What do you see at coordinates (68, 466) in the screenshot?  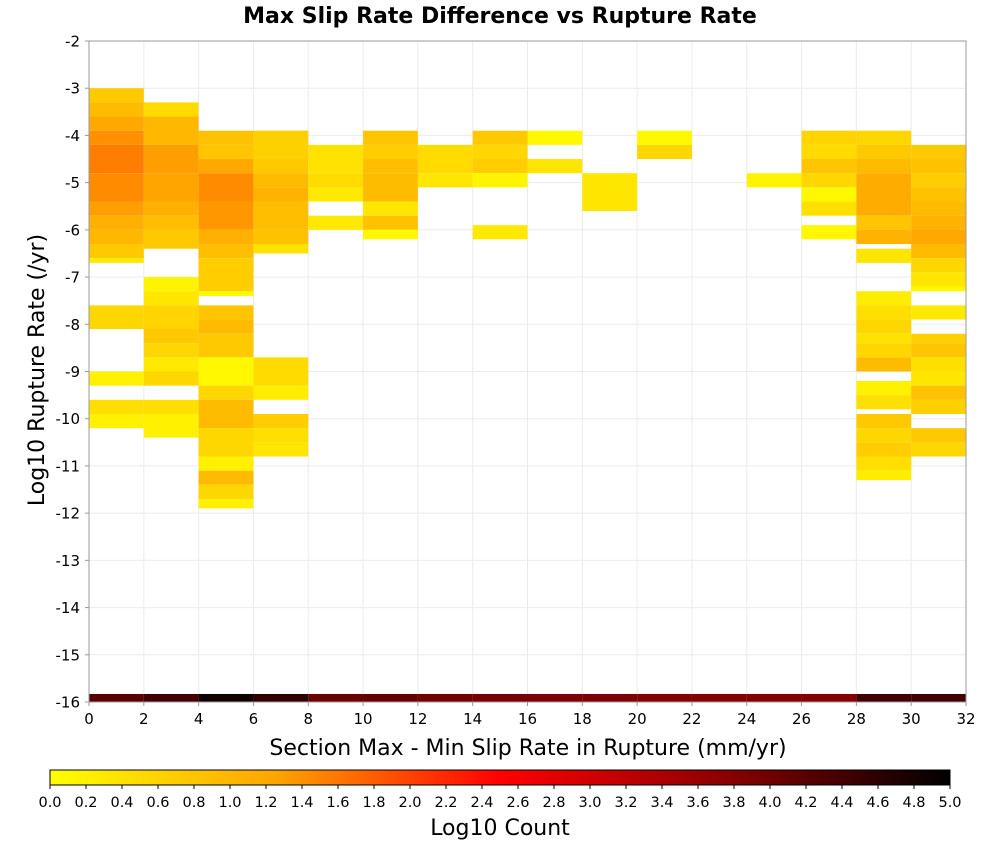 I see `y-tick-label: -11` at bounding box center [68, 466].